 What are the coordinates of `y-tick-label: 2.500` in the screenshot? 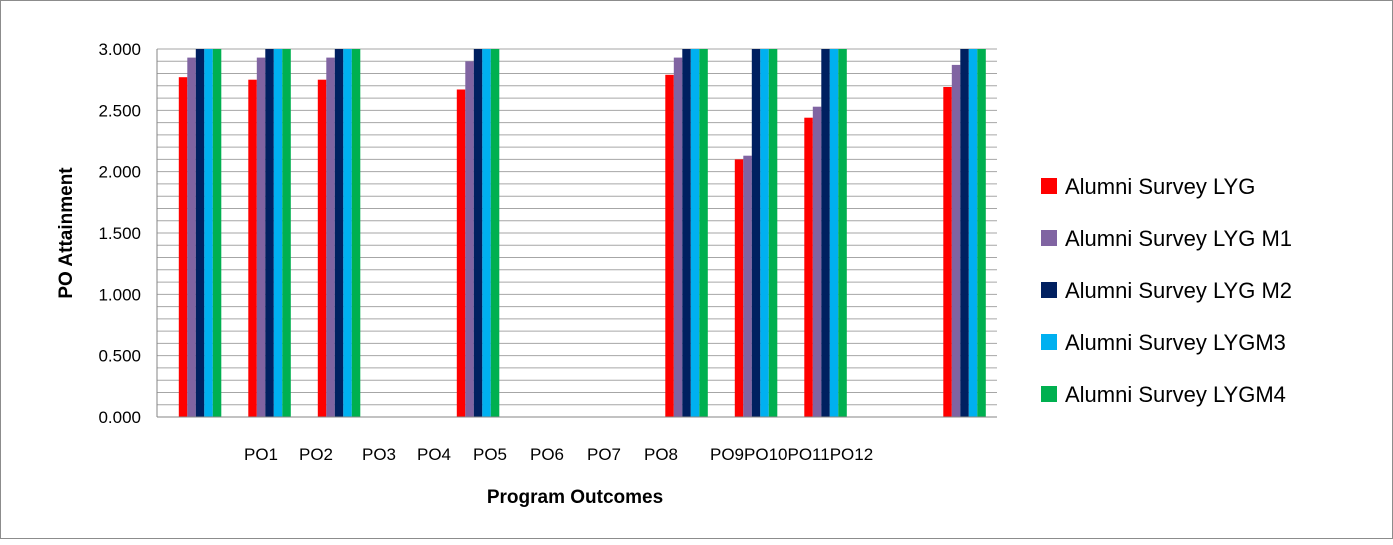 It's located at (119, 110).